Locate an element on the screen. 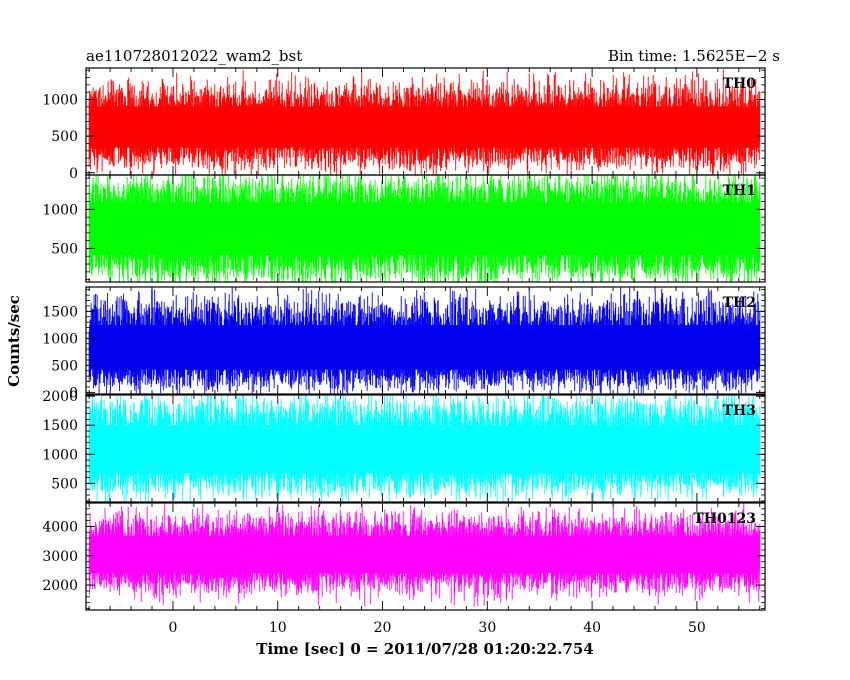 The height and width of the screenshot is (680, 850). bin-time-label: Bin time: 1.5625E−2 s is located at coordinates (694, 56).